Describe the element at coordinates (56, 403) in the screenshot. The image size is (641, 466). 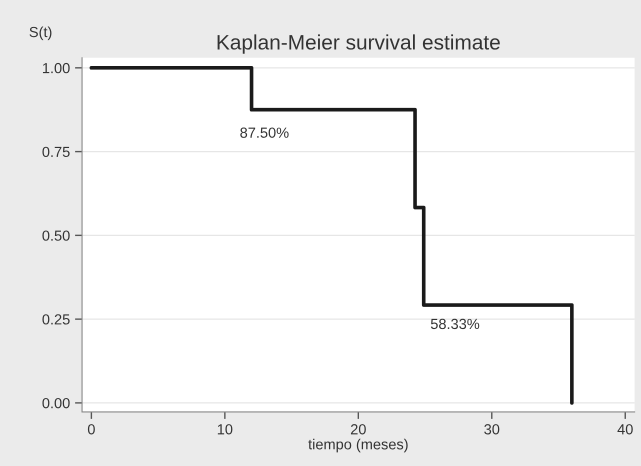
I see `y-tick-label: 0.00` at that location.